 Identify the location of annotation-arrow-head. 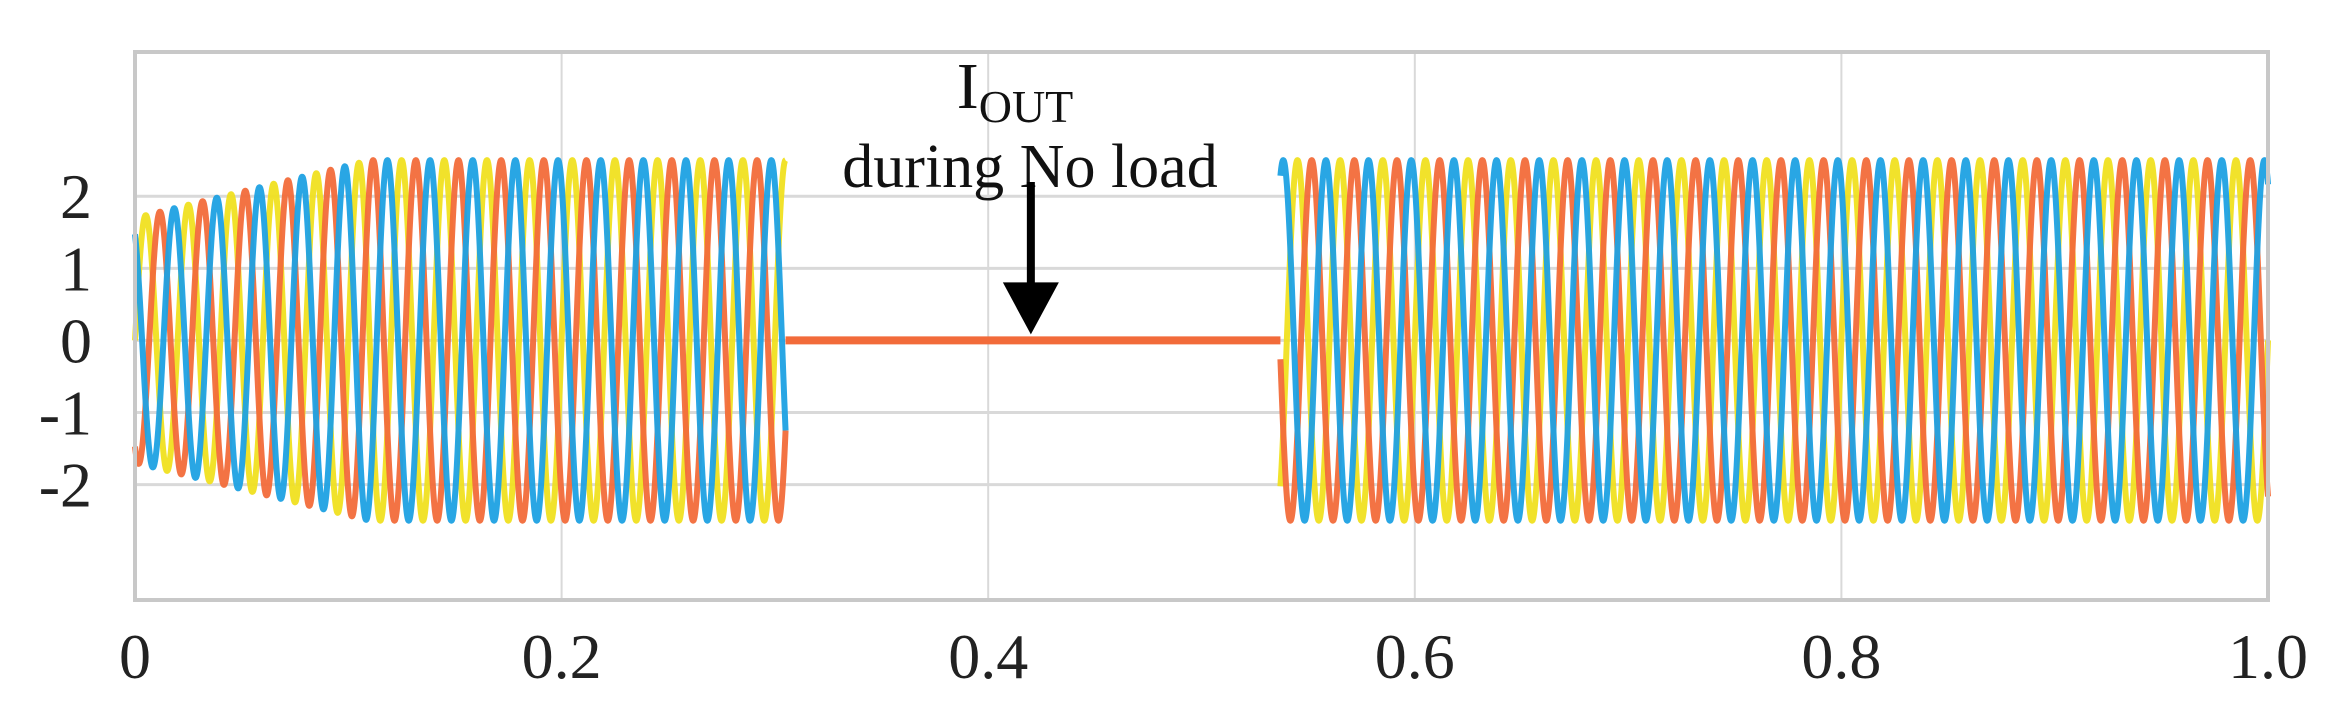
(1030, 308).